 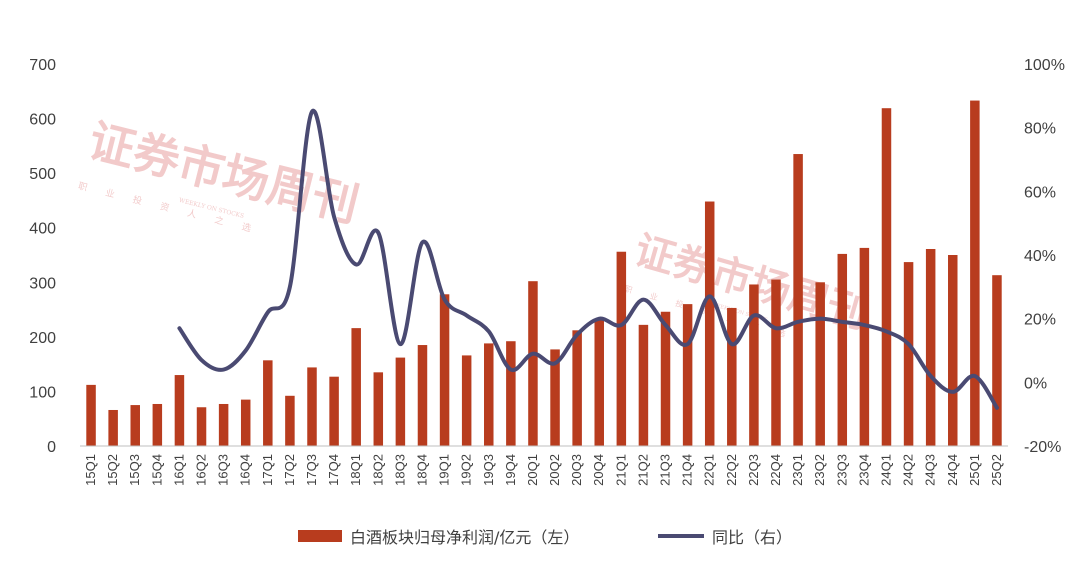 What do you see at coordinates (731, 470) in the screenshot?
I see `x-tick-label: 22Q2` at bounding box center [731, 470].